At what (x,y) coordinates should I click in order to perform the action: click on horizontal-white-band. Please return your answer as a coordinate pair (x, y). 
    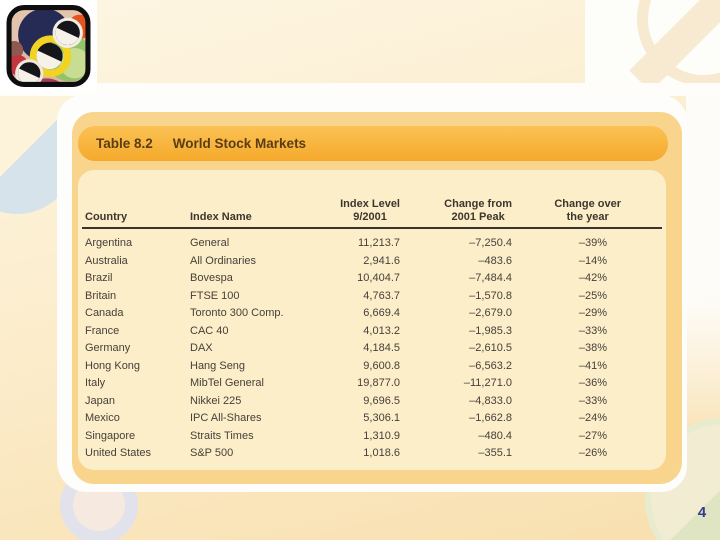
    Looking at the image, I should click on (360, 89).